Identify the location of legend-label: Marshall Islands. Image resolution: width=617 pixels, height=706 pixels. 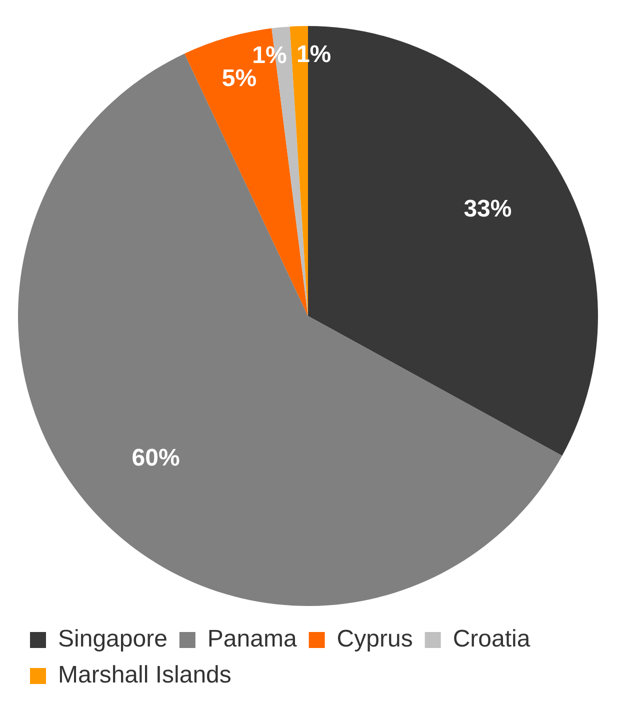
(145, 675).